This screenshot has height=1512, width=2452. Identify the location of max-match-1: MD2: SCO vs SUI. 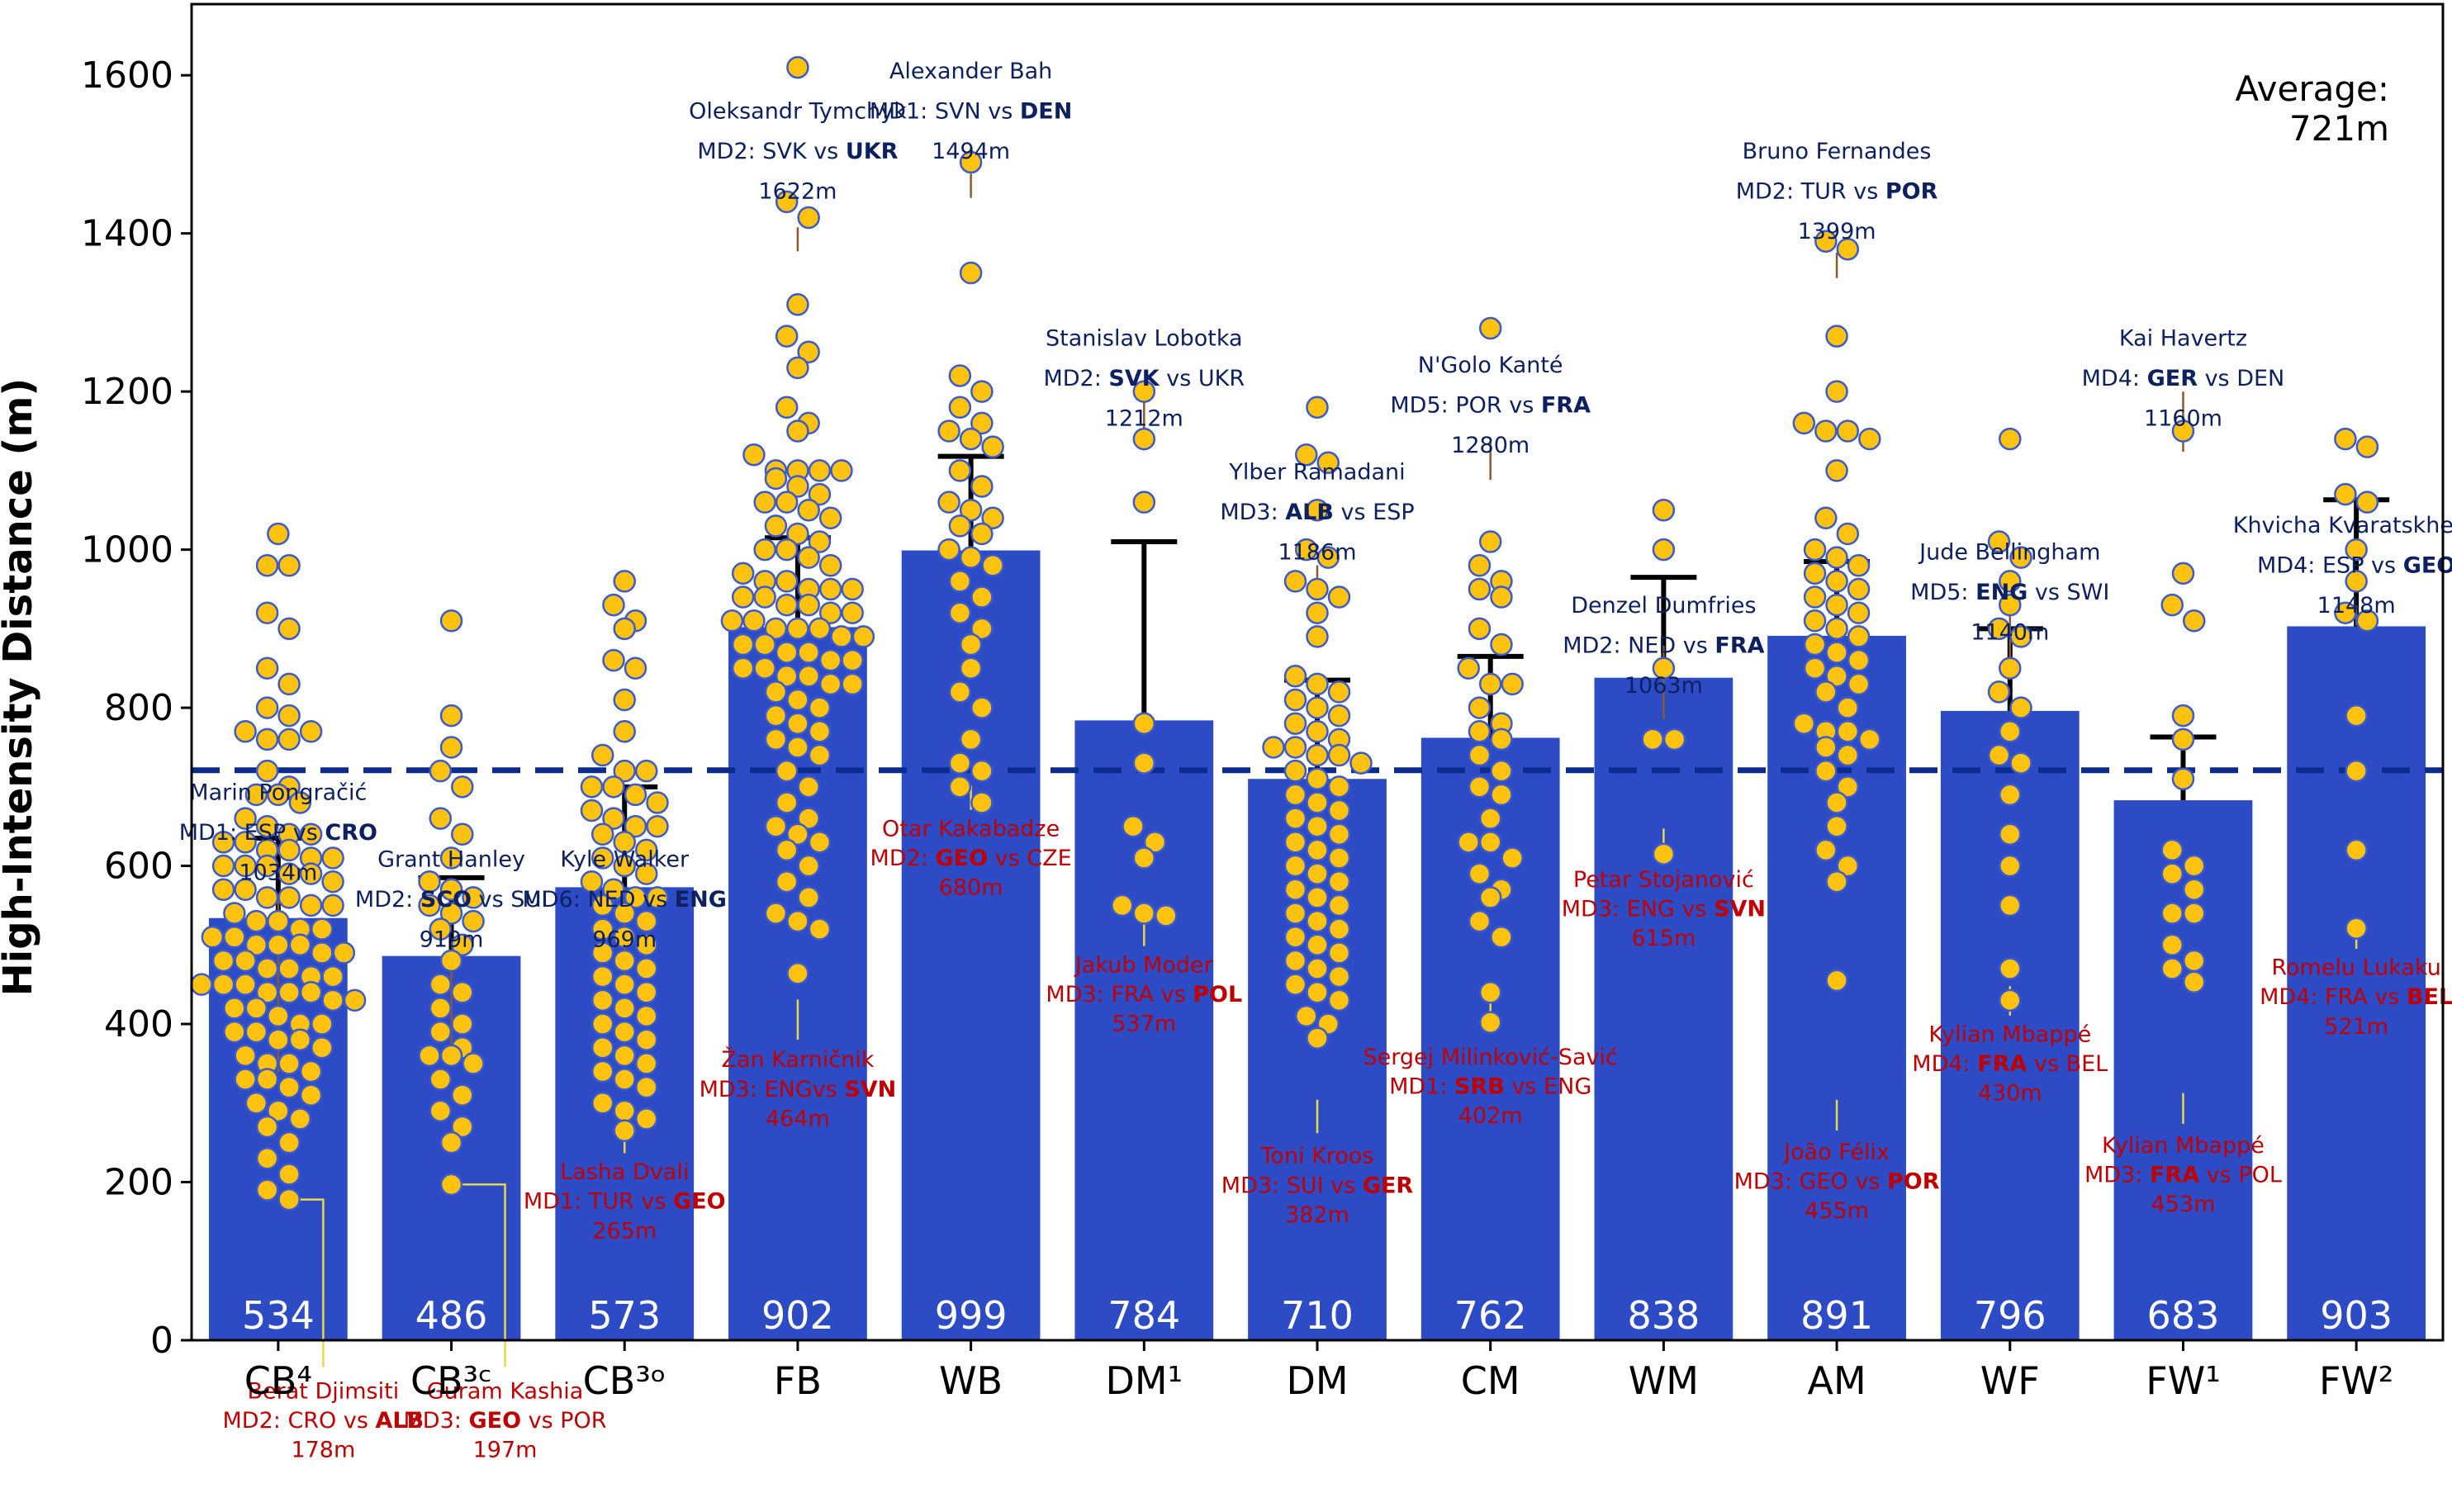
(451, 899).